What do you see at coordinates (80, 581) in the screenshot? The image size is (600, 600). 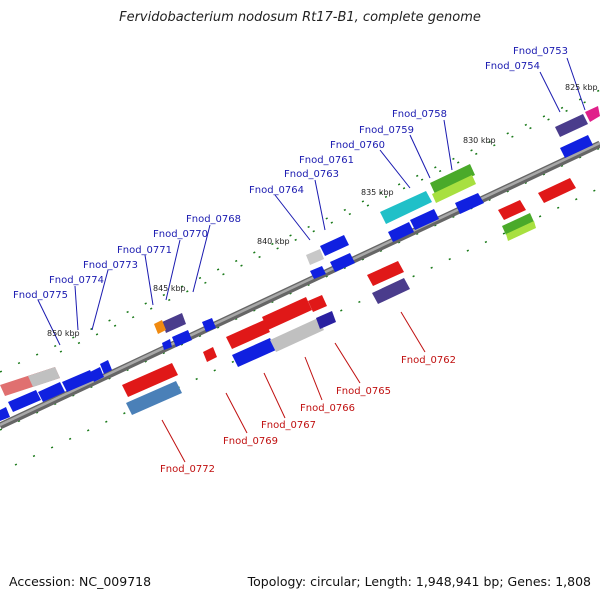 I see `accession-text: Accession: NC_009718` at bounding box center [80, 581].